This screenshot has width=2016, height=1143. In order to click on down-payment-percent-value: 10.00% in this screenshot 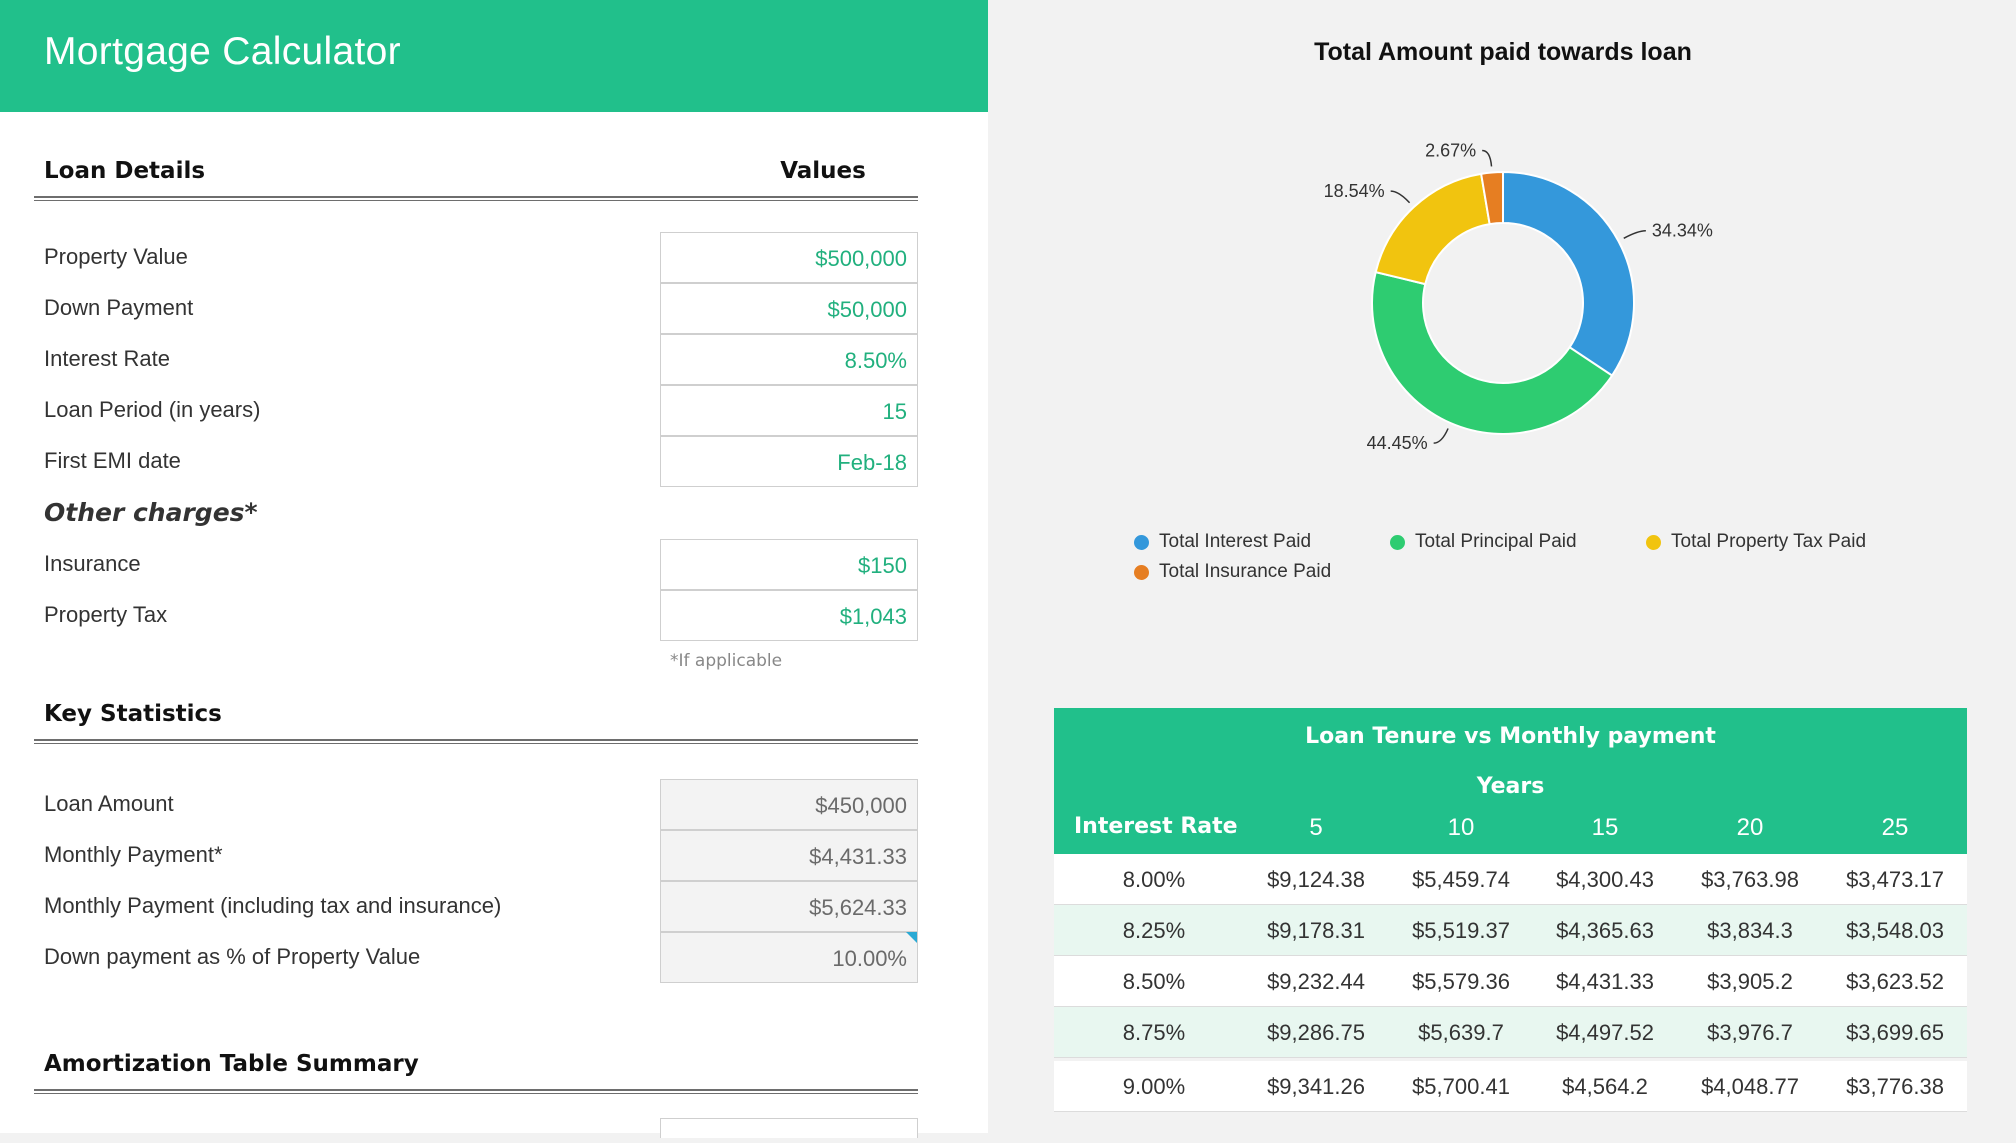, I will do `click(789, 957)`.